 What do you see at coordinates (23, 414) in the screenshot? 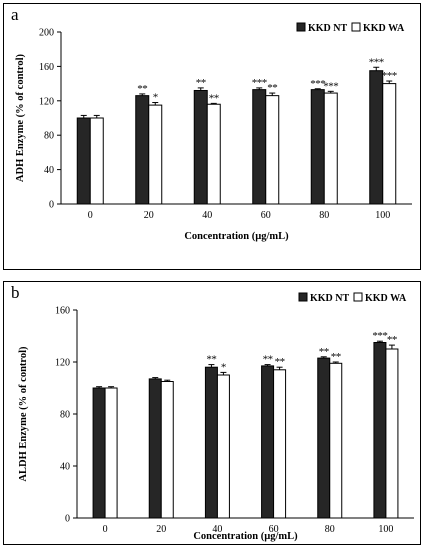
I see `y-axis-label: ALDH Enzyme (% of control)` at bounding box center [23, 414].